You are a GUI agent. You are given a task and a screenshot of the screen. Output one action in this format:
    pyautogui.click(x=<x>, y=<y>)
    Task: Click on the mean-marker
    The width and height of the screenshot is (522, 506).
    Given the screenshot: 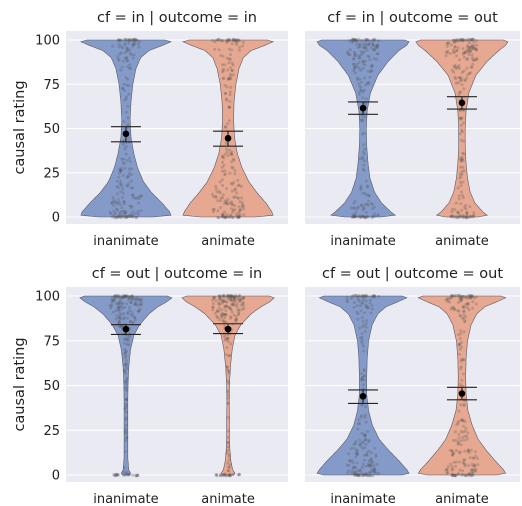 What is the action you would take?
    pyautogui.click(x=228, y=138)
    